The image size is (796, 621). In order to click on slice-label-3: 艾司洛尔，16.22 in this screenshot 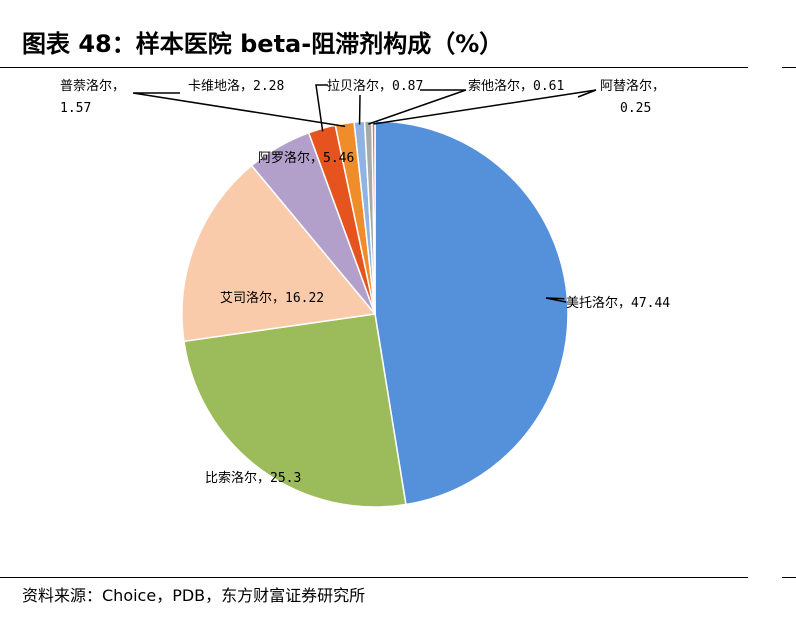, I will do `click(272, 298)`.